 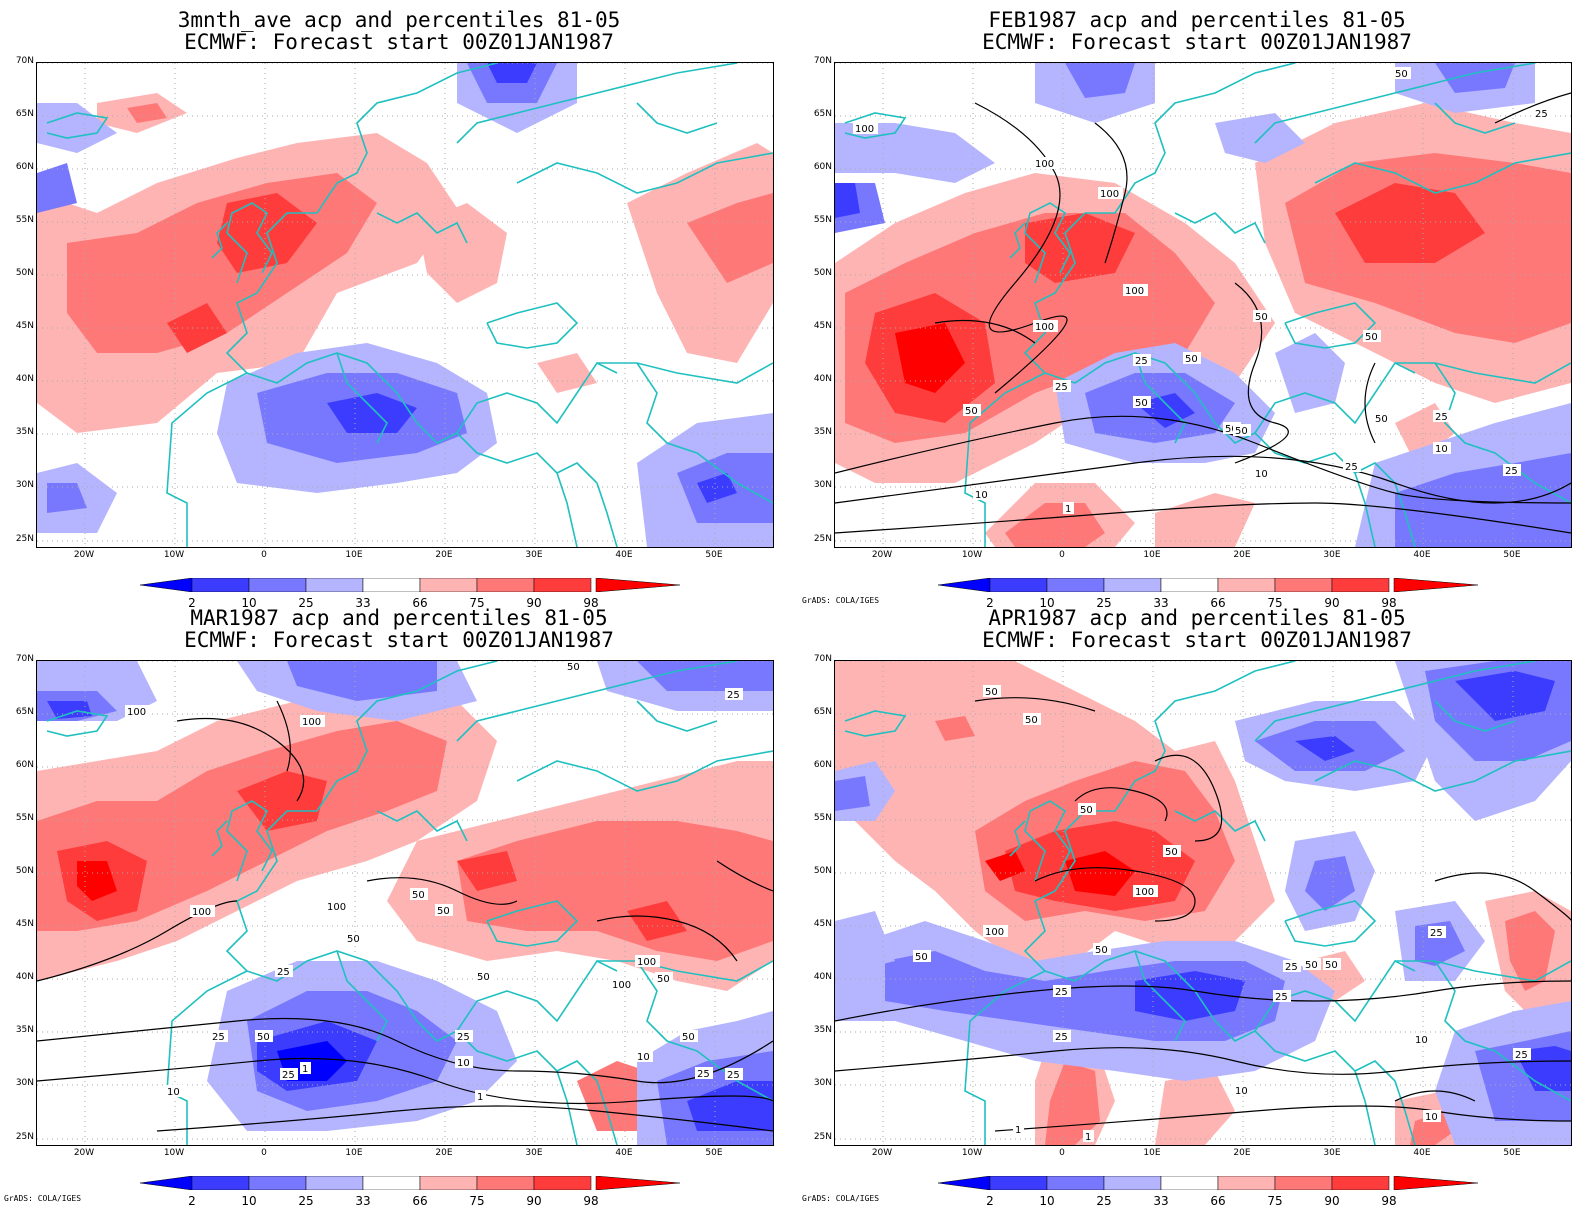 What do you see at coordinates (1218, 1201) in the screenshot?
I see `colorbar-label: 66` at bounding box center [1218, 1201].